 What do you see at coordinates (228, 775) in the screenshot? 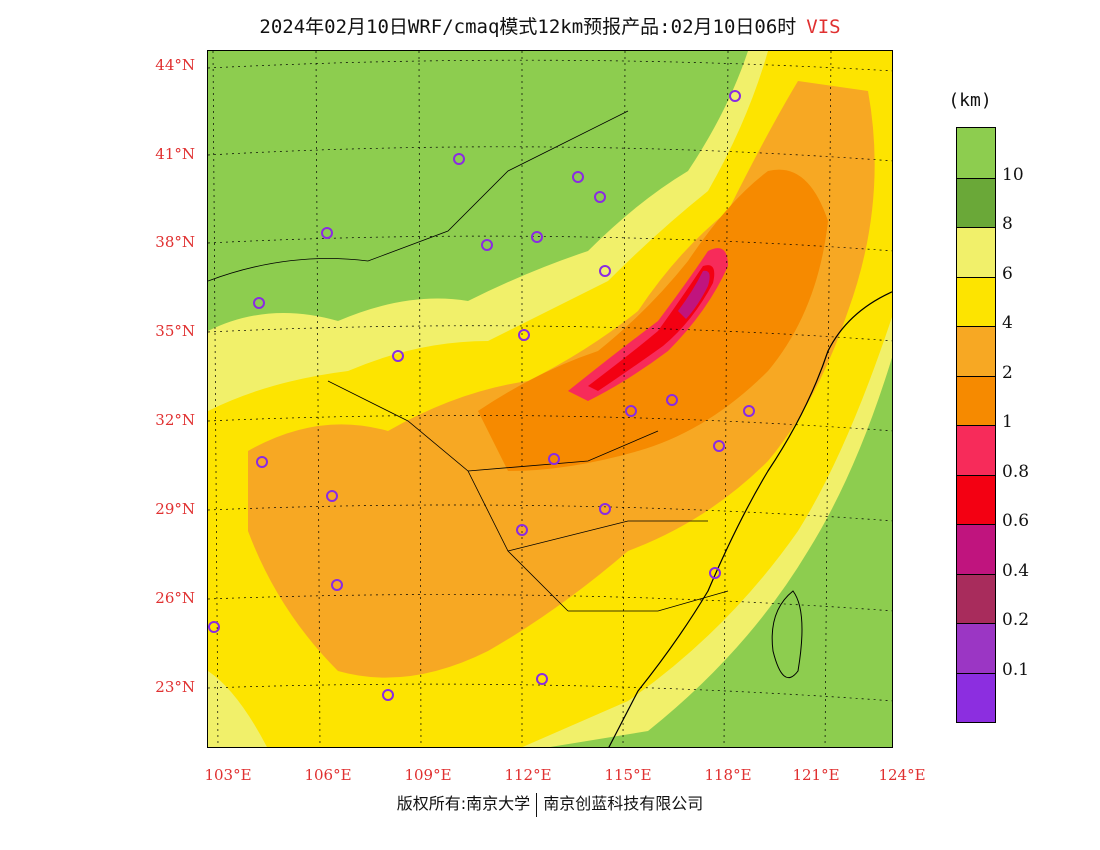
I see `lon-label: 103°E` at bounding box center [228, 775].